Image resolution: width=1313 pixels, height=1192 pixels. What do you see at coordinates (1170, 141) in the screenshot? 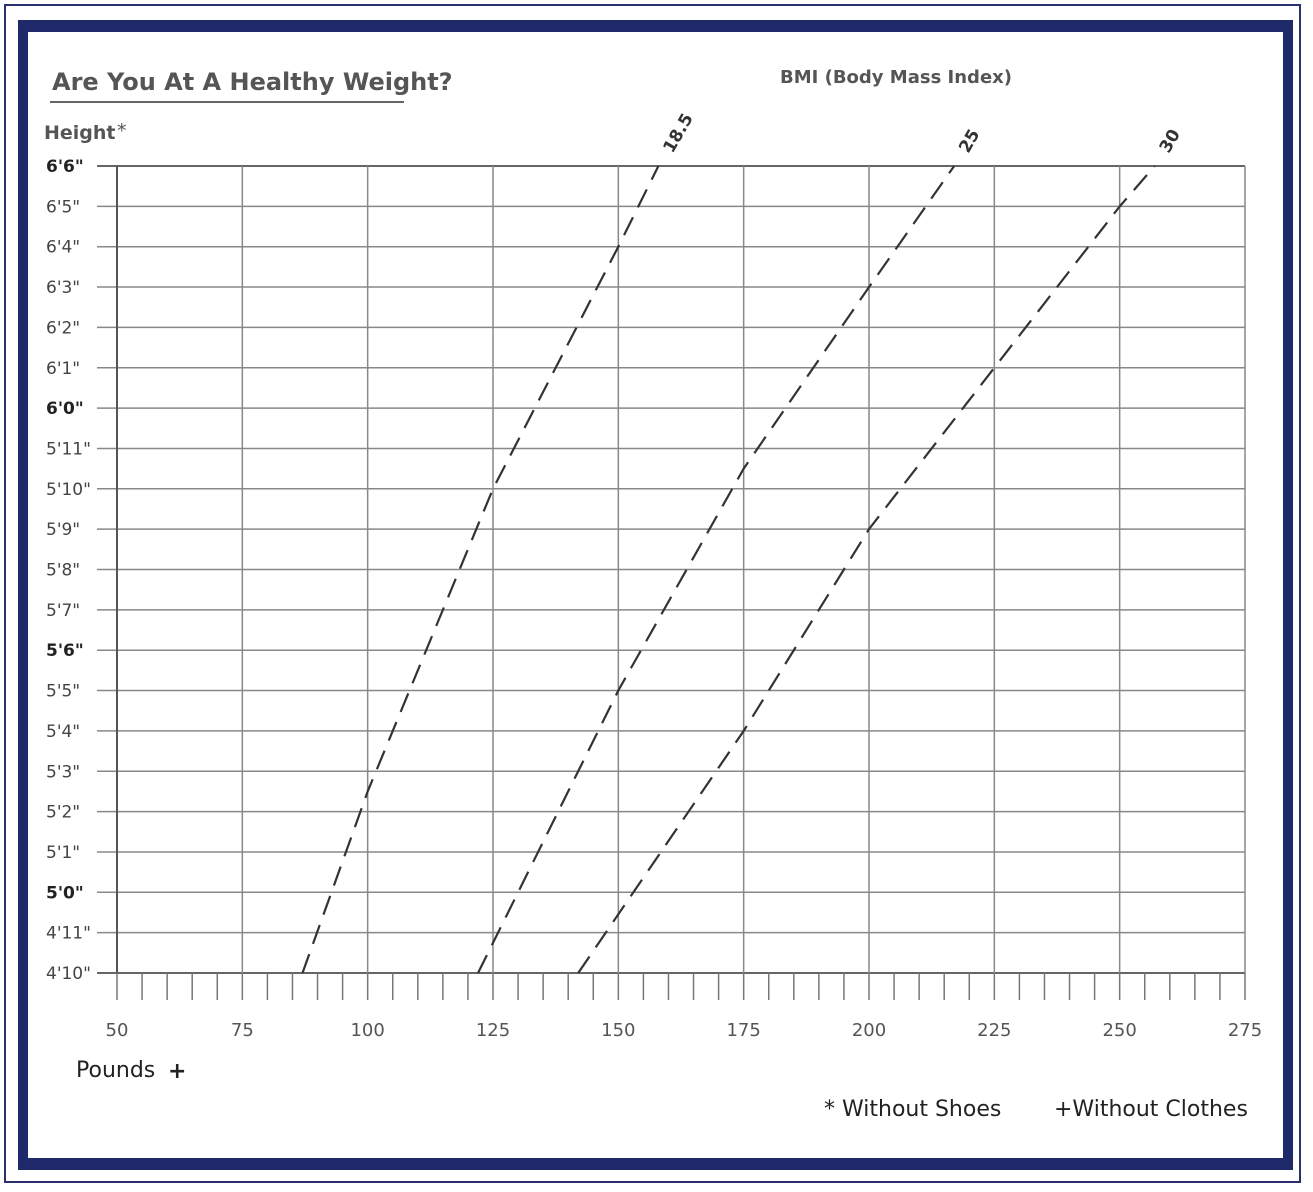
I see `bmi-curve-label: 30` at bounding box center [1170, 141].